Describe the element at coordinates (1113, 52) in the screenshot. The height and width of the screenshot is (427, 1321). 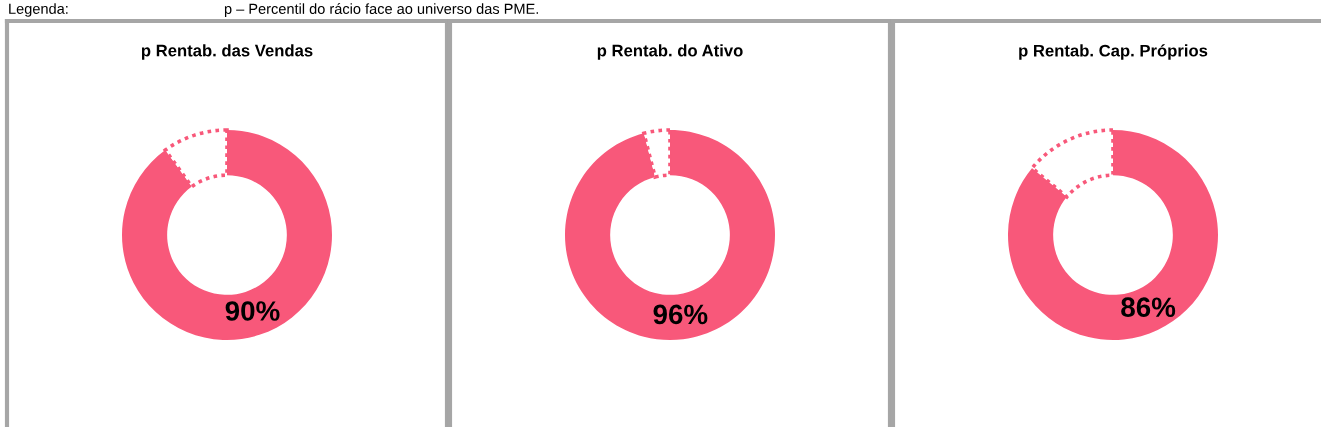
I see `chart-title: p Rentab. Cap. Próprios` at that location.